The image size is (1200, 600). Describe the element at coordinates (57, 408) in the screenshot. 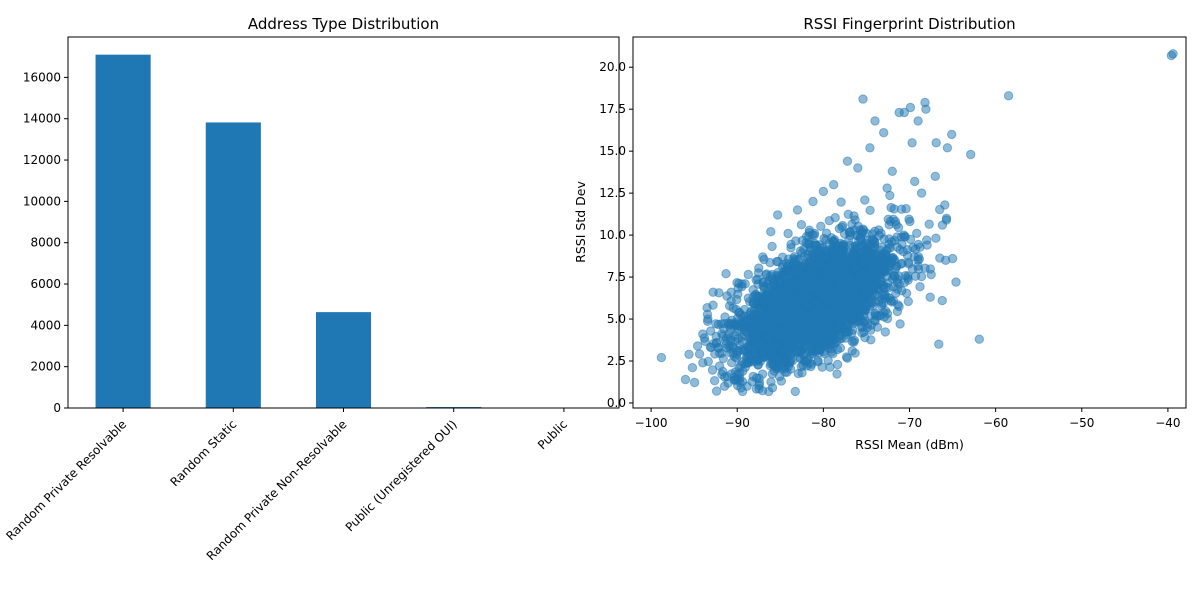

I see `bar-y-tick-label: 0` at that location.